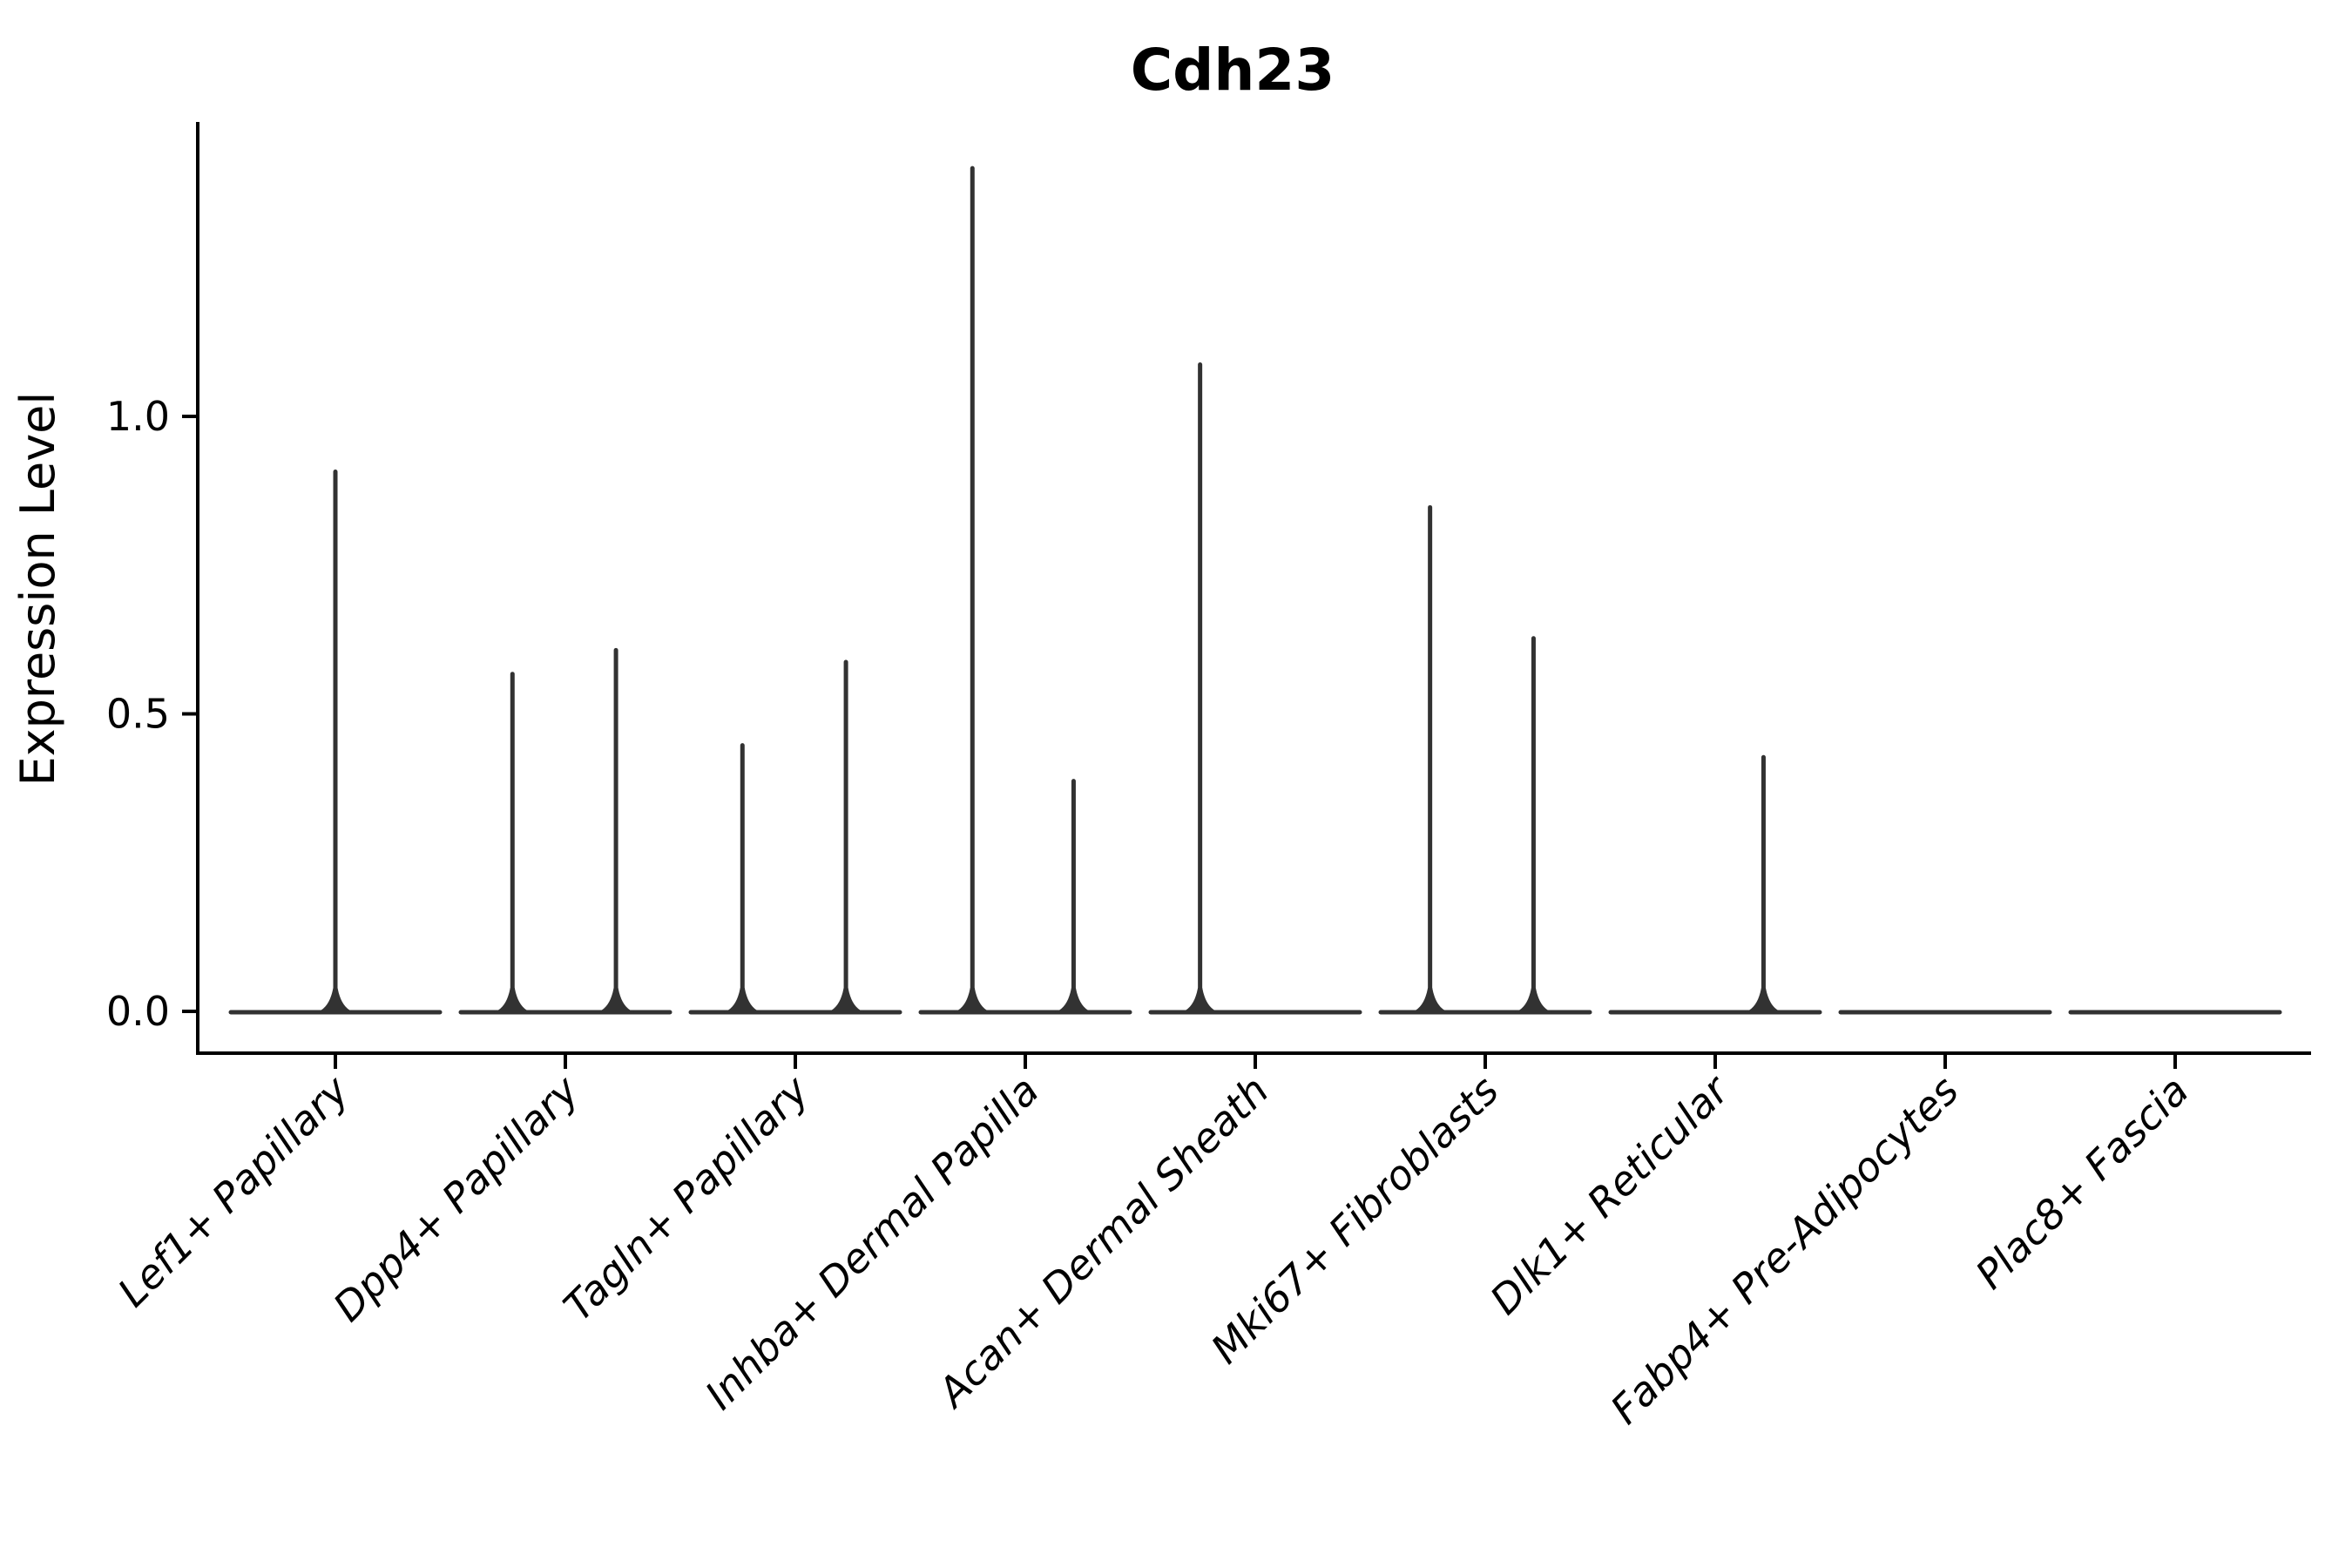 Image resolution: width=2352 pixels, height=1568 pixels. Describe the element at coordinates (1610, 1193) in the screenshot. I see `x-tick-label: Dlk1+ Reticular` at that location.